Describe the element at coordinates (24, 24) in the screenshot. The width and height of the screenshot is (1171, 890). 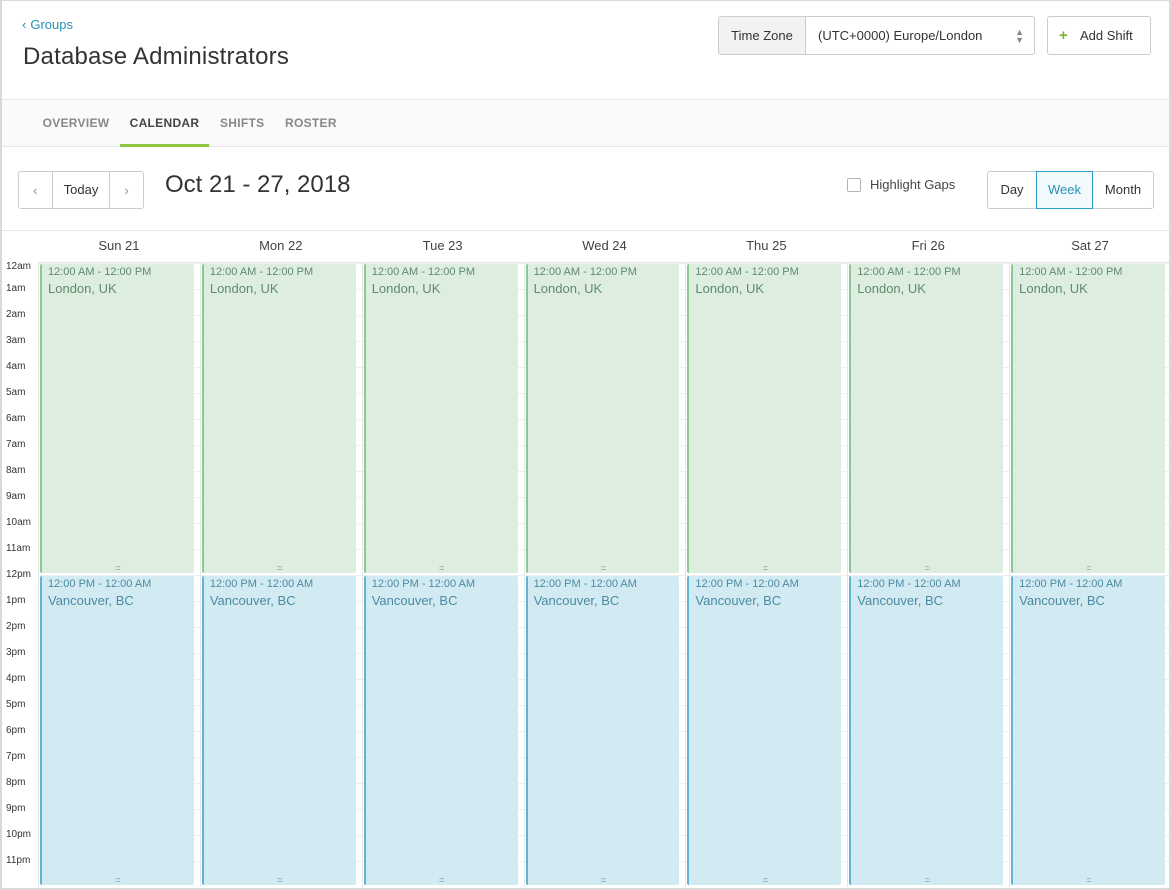
I see `chevron-left-icon: ‹` at that location.